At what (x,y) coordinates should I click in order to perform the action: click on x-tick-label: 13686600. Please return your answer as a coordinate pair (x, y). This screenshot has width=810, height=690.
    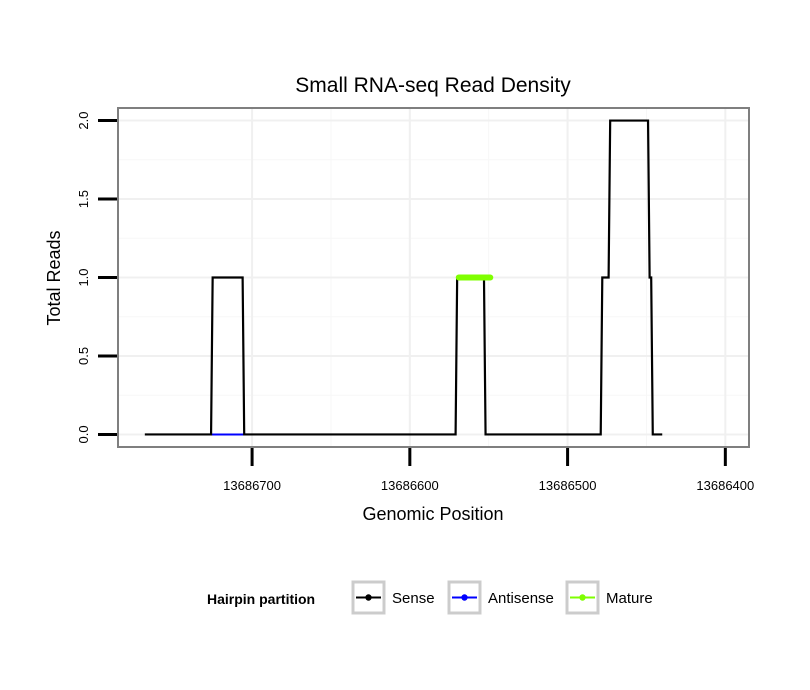
    Looking at the image, I should click on (410, 485).